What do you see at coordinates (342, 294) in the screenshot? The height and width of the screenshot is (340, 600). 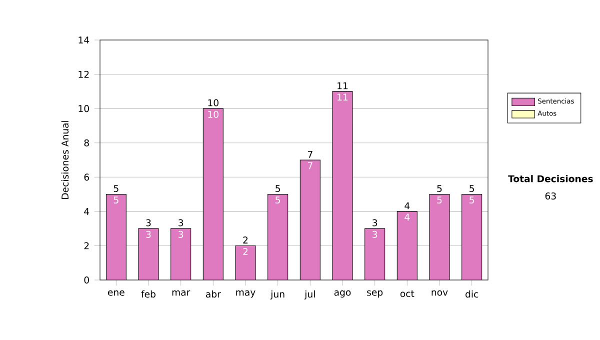 I see `x-tick-label: ago` at bounding box center [342, 294].